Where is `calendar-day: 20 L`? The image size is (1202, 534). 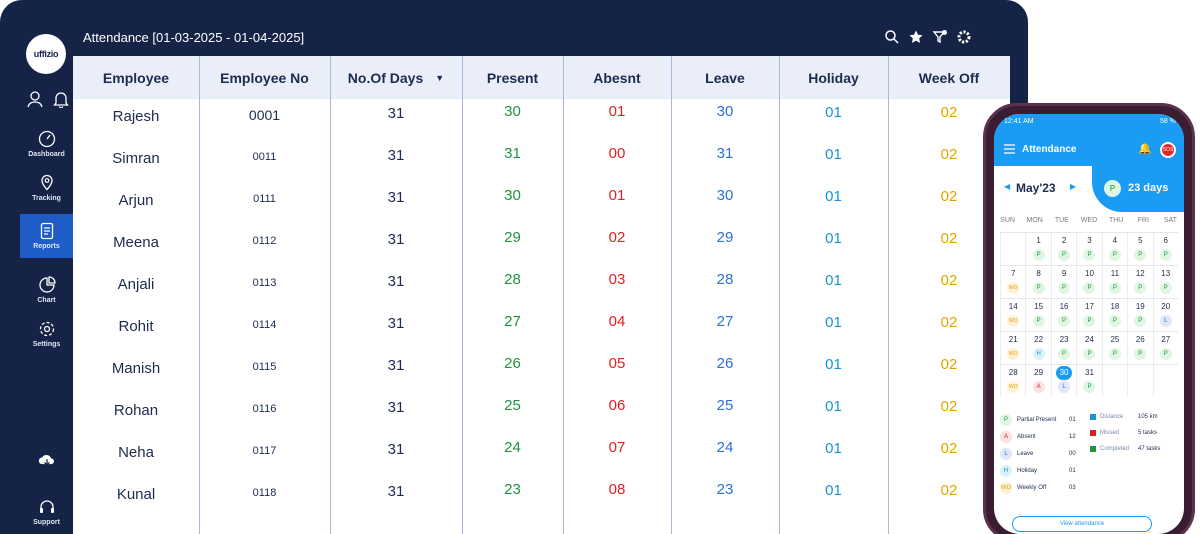
calendar-day: 20 L is located at coordinates (1165, 315).